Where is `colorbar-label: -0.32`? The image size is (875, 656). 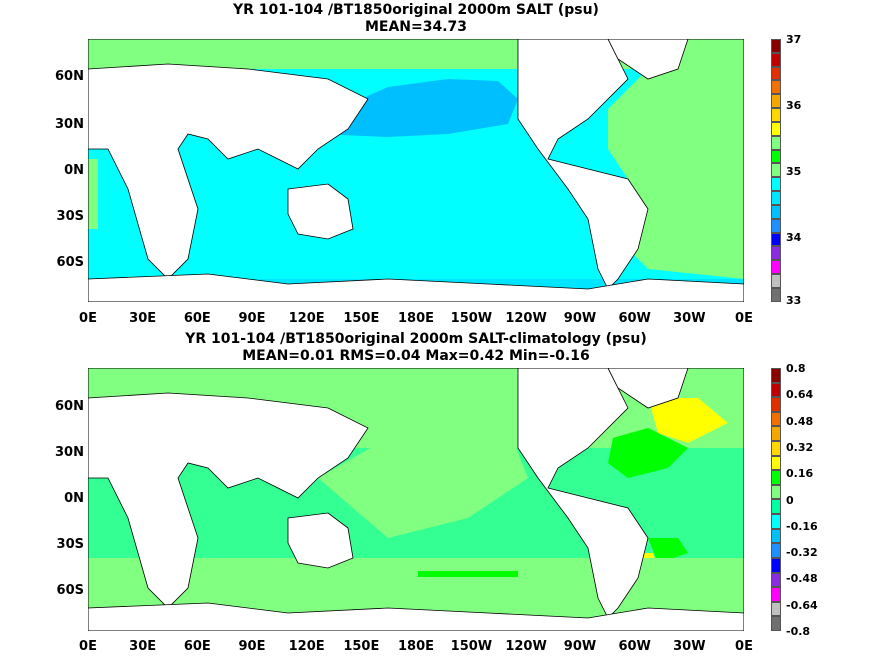 colorbar-label: -0.32 is located at coordinates (802, 553).